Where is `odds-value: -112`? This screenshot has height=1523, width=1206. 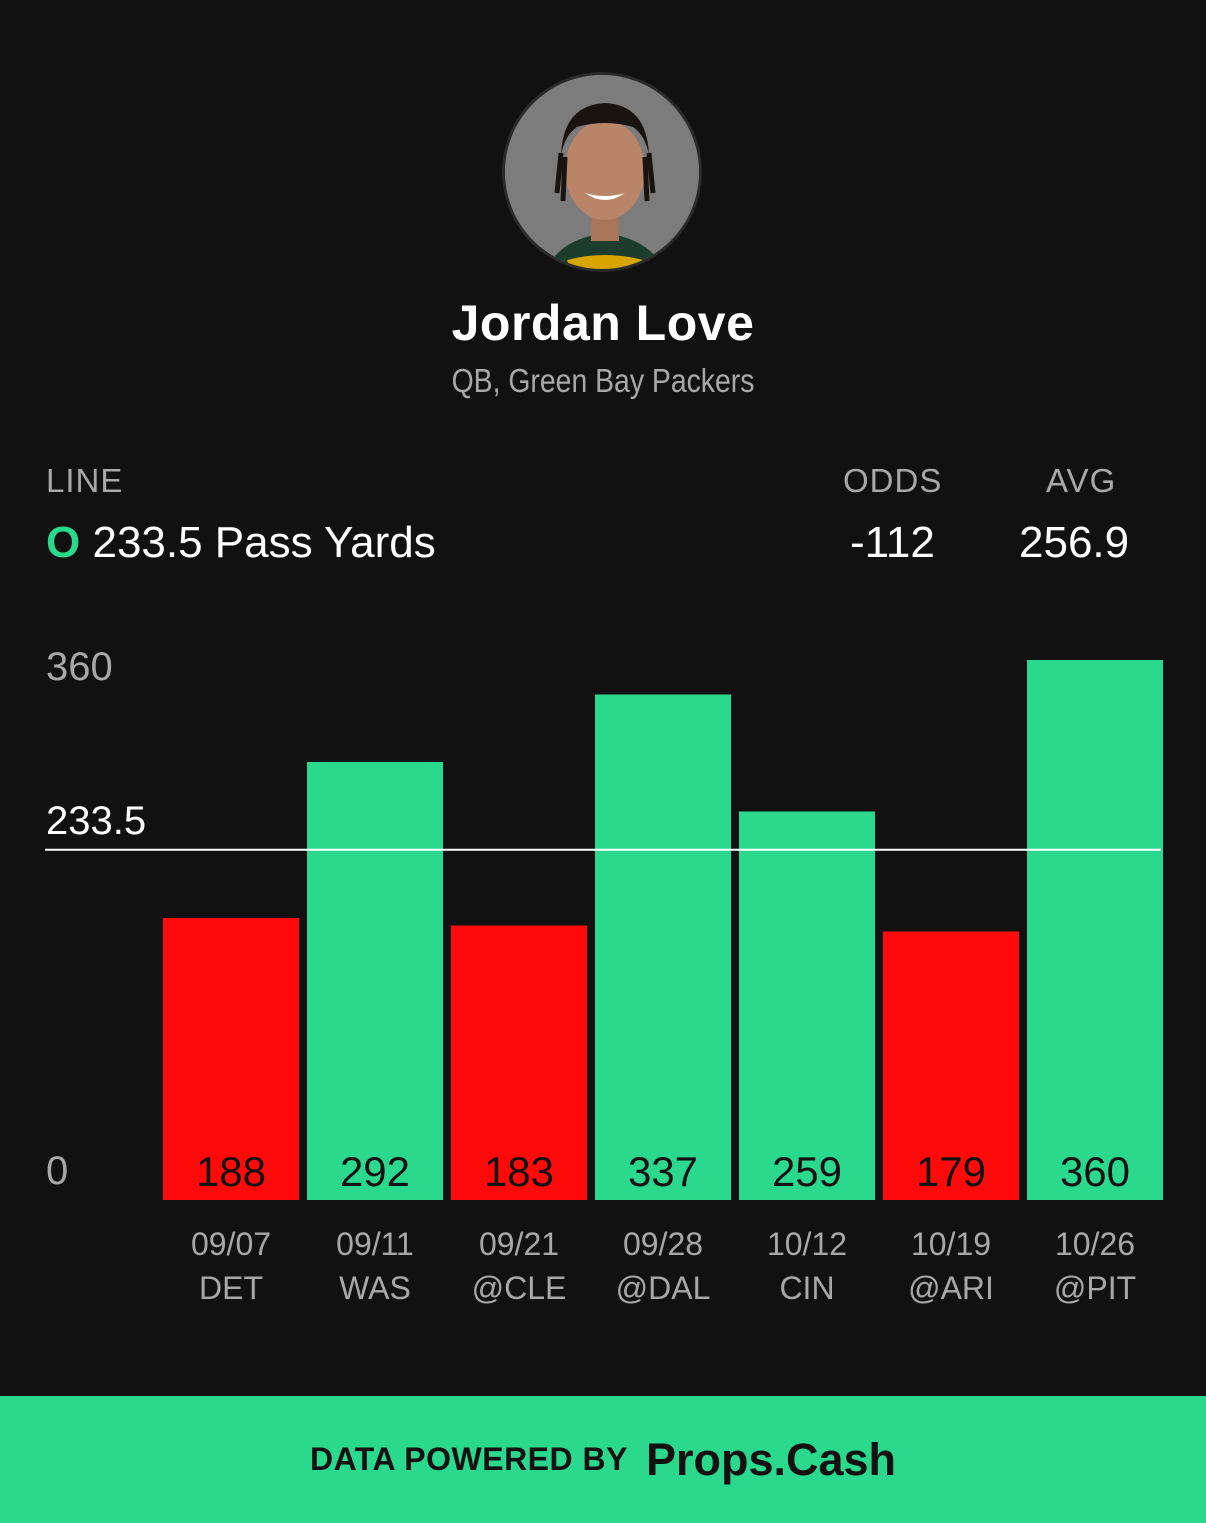
odds-value: -112 is located at coordinates (892, 542).